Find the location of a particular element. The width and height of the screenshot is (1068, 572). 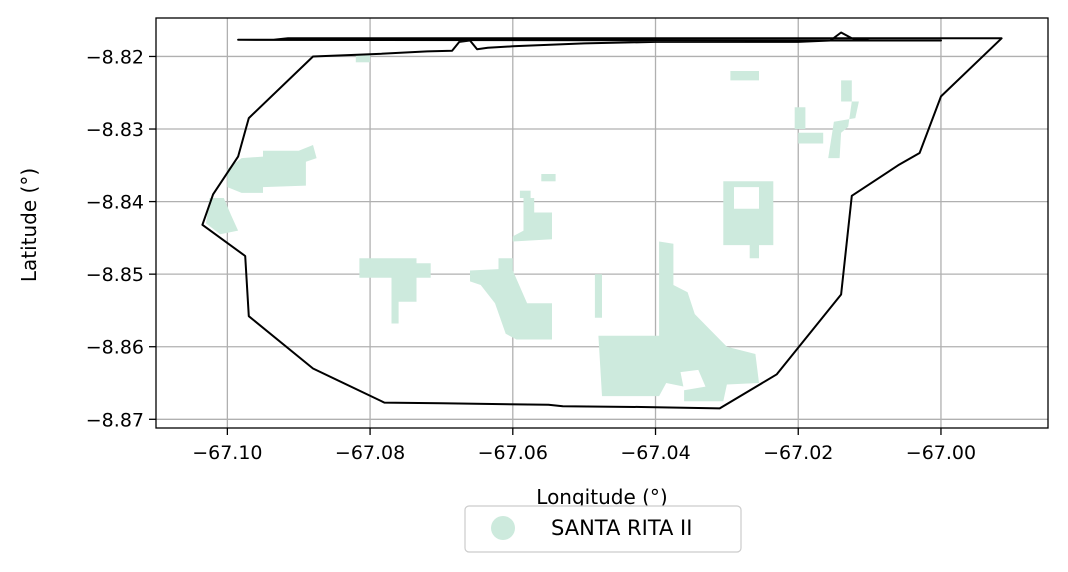

x-tick-label: −67.08 is located at coordinates (370, 453).